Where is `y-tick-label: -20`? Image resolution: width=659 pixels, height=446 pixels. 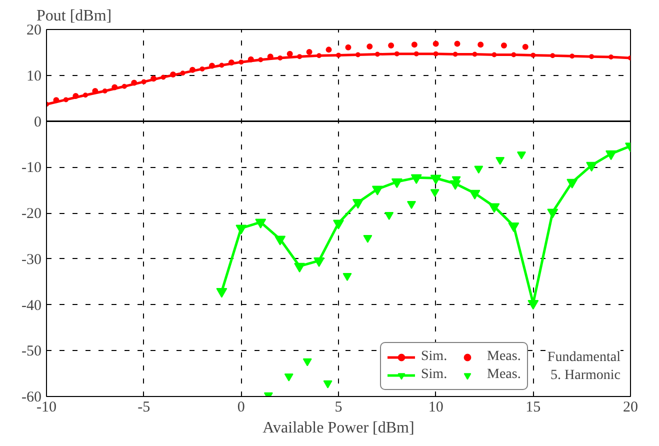
y-tick-label: -20 is located at coordinates (32, 214).